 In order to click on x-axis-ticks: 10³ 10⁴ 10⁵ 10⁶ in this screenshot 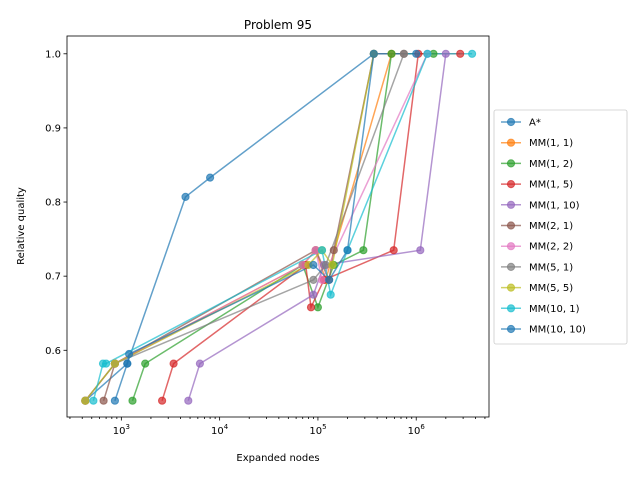, I will do `click(277, 427)`.